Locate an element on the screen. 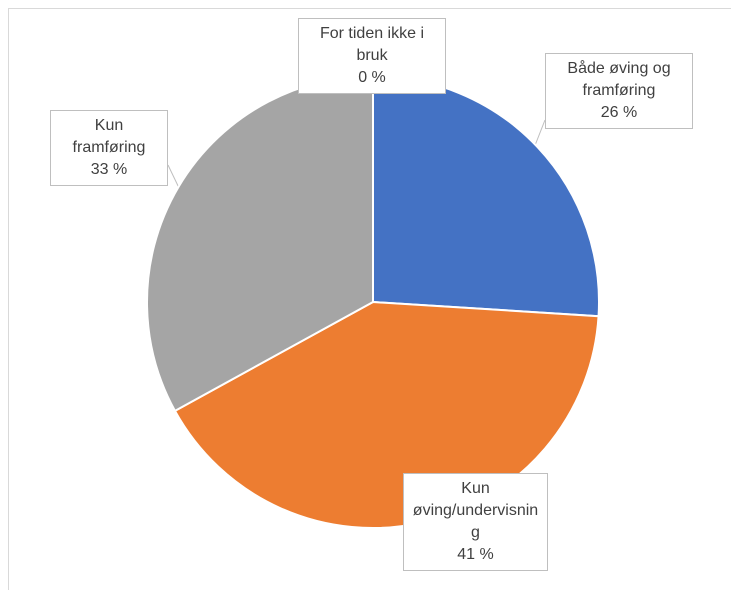 This screenshot has height=590, width=731. category-label: Kun øving/undervisning is located at coordinates (475, 510).